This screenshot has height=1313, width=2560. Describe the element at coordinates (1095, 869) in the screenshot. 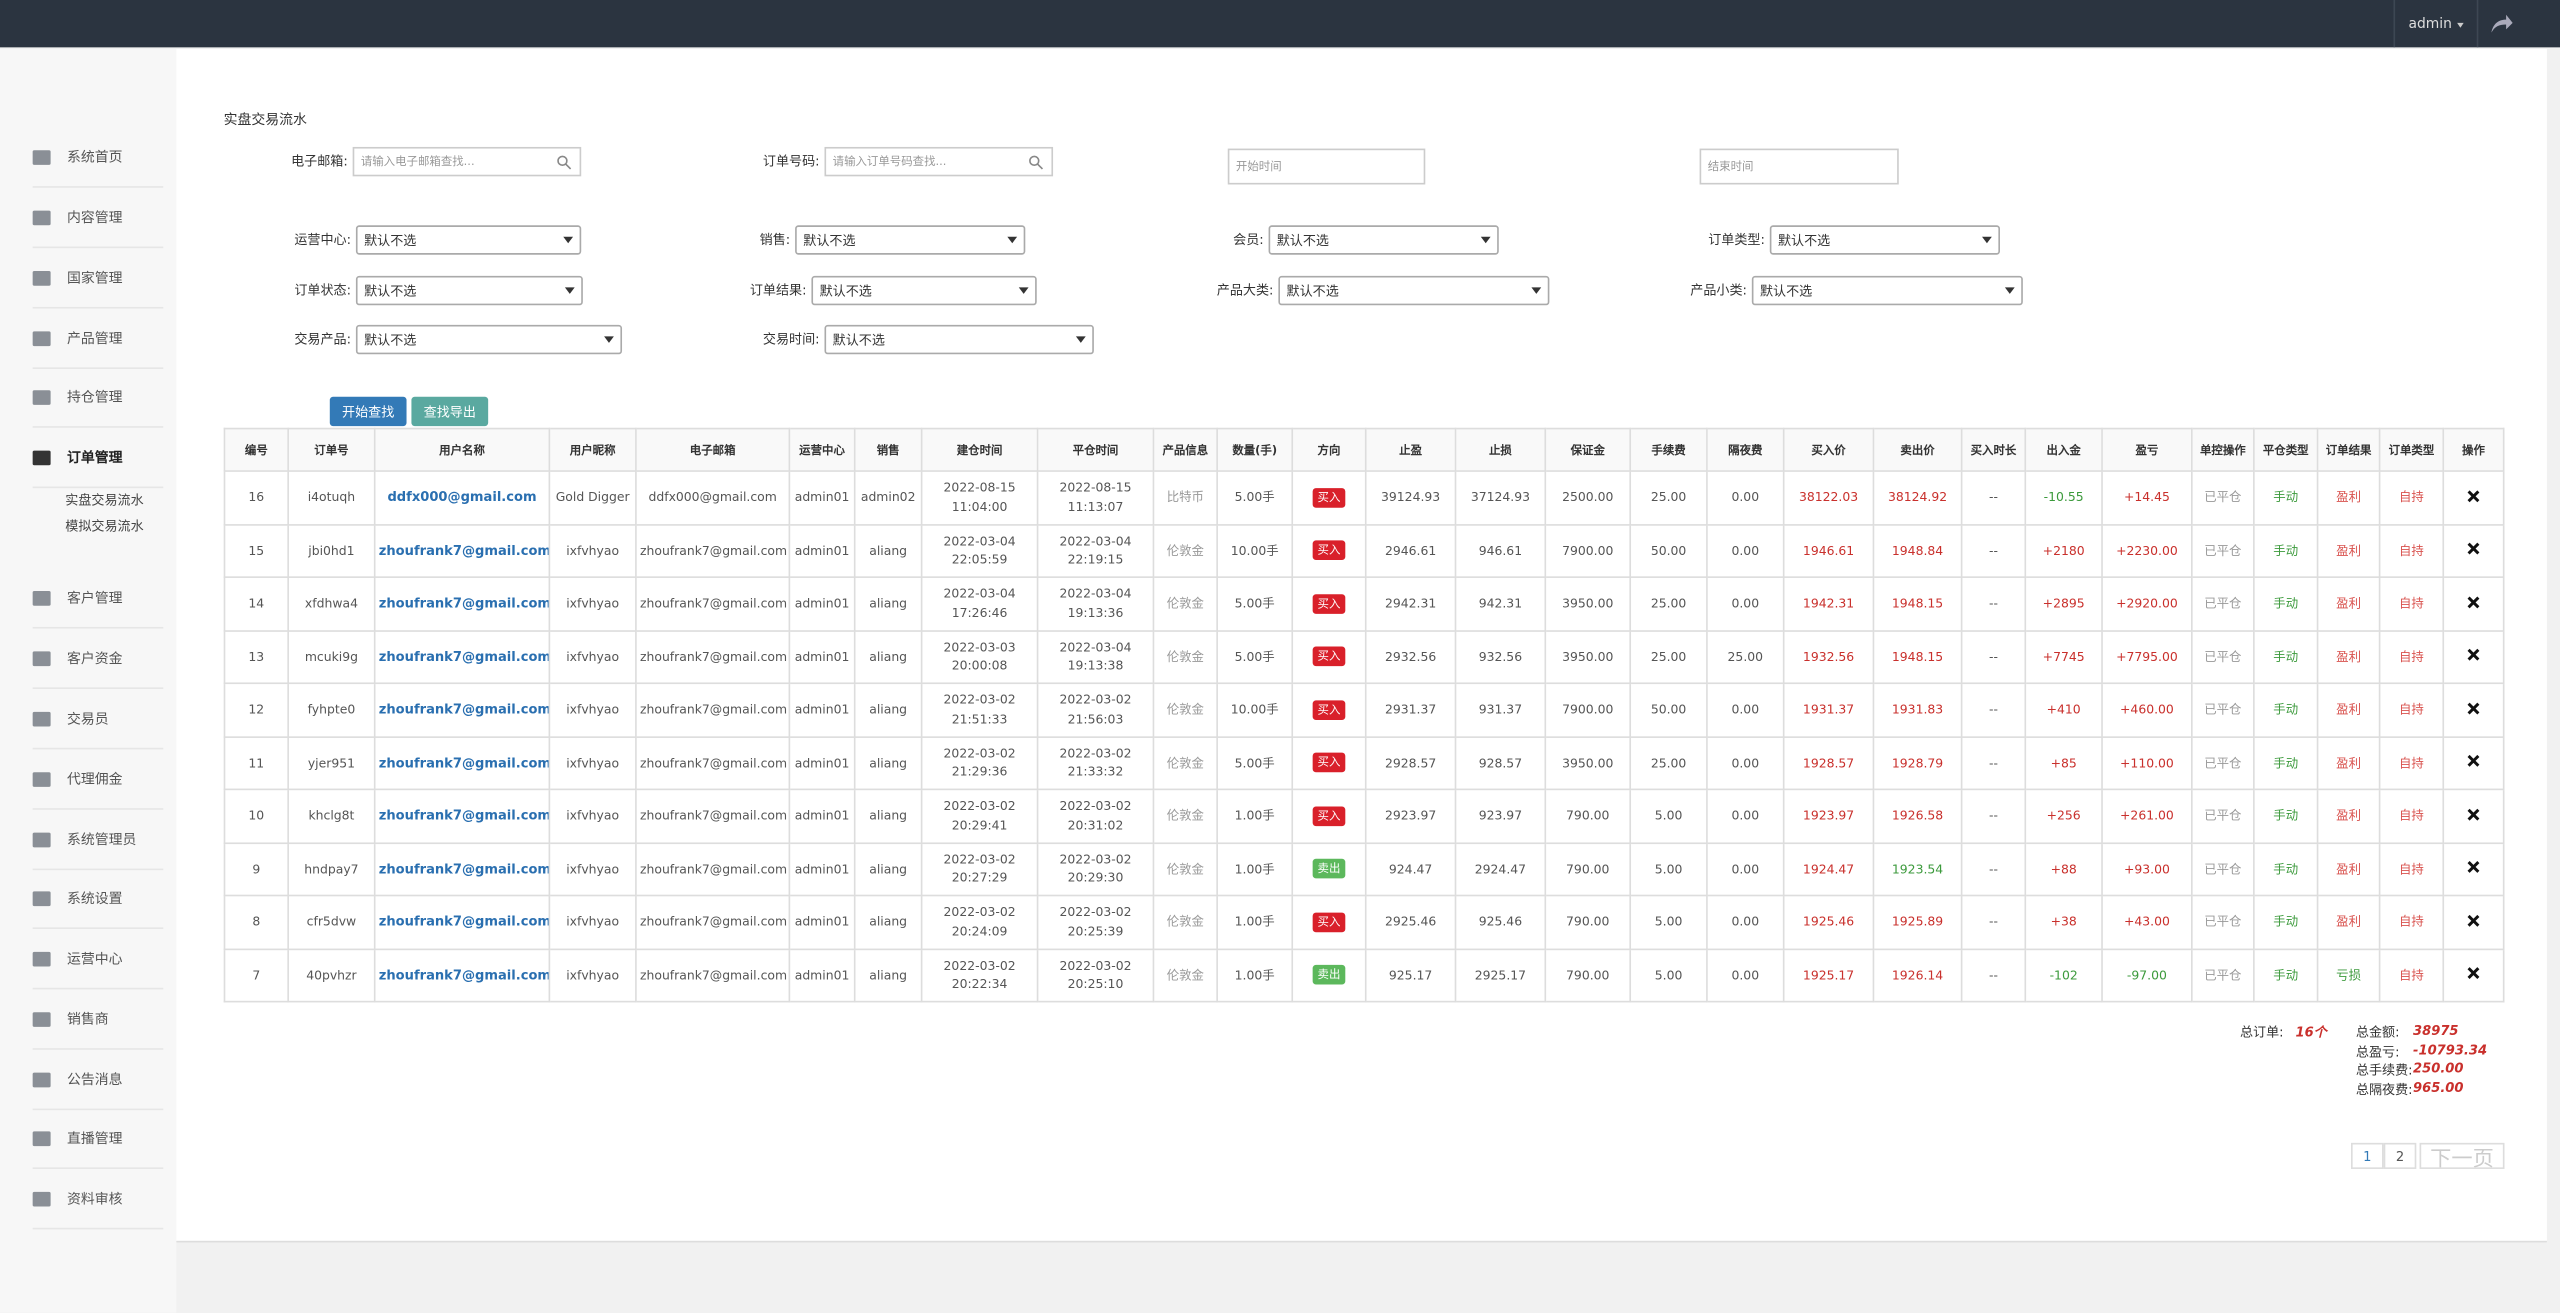

I see `cell: 2022-03-02 20:29:30` at that location.